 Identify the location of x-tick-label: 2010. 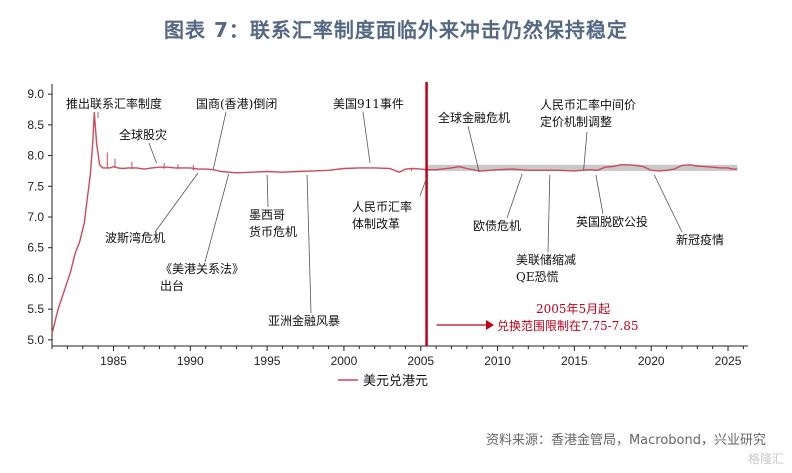
(497, 361).